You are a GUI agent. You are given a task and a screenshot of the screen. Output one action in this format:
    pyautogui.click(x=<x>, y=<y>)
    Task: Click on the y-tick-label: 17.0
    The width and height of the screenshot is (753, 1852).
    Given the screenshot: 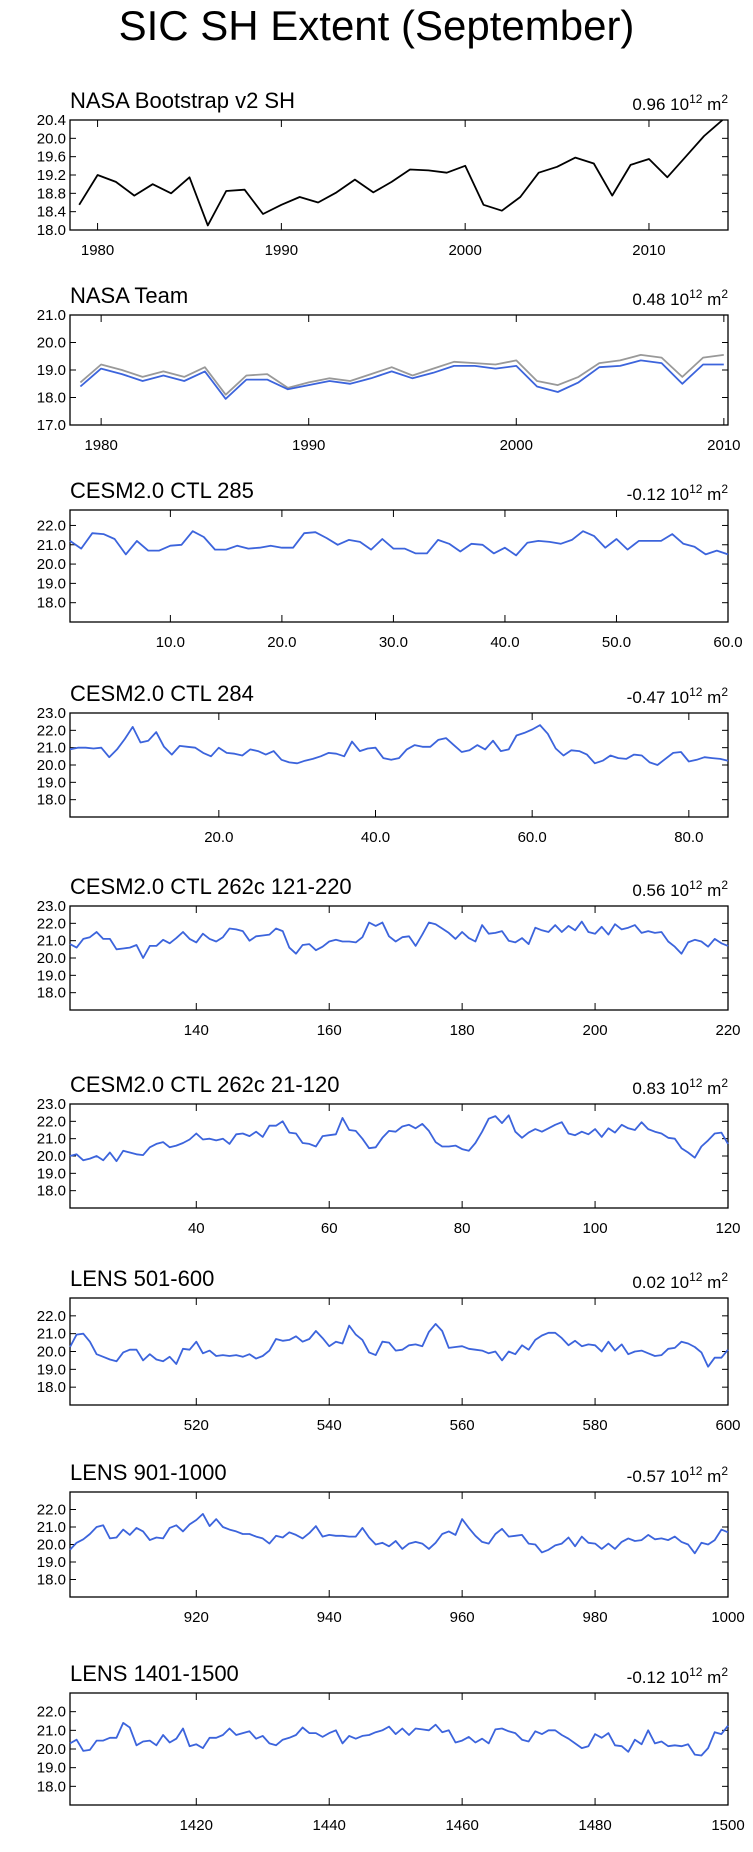 What is the action you would take?
    pyautogui.click(x=51, y=425)
    